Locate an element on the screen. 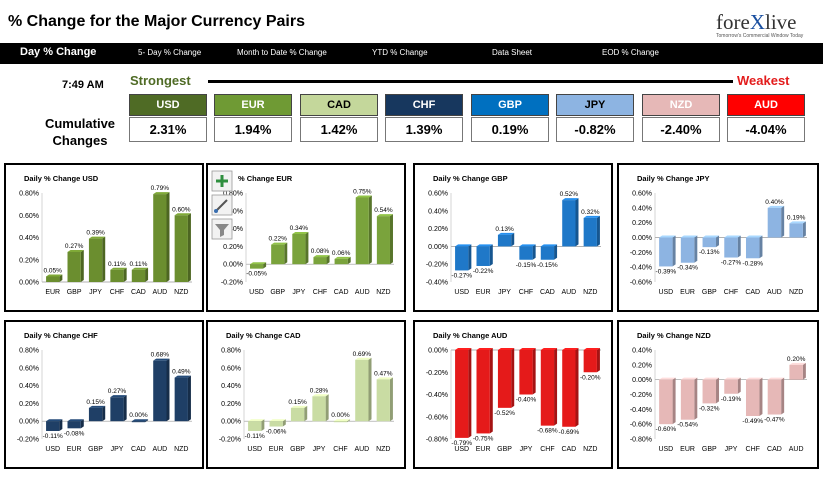  cumulative-value-eur: 1.94% is located at coordinates (253, 129).